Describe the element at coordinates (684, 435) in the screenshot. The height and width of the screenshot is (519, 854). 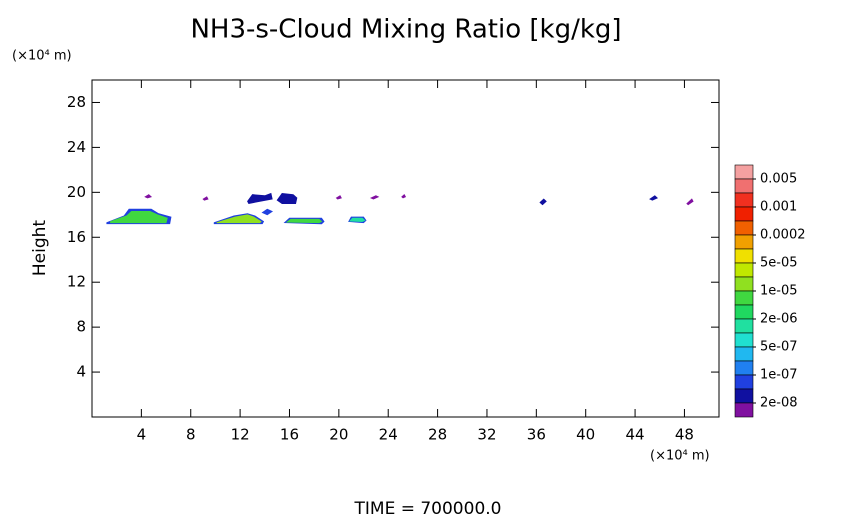
I see `x-tick-label: 48` at that location.